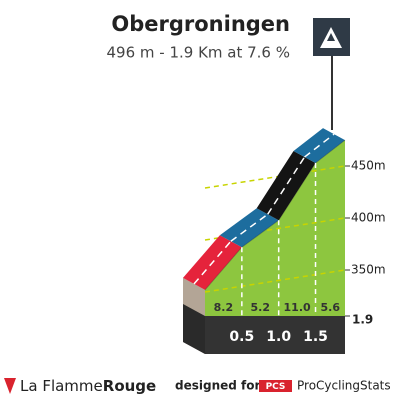  I want to click on base, so click(275, 335).